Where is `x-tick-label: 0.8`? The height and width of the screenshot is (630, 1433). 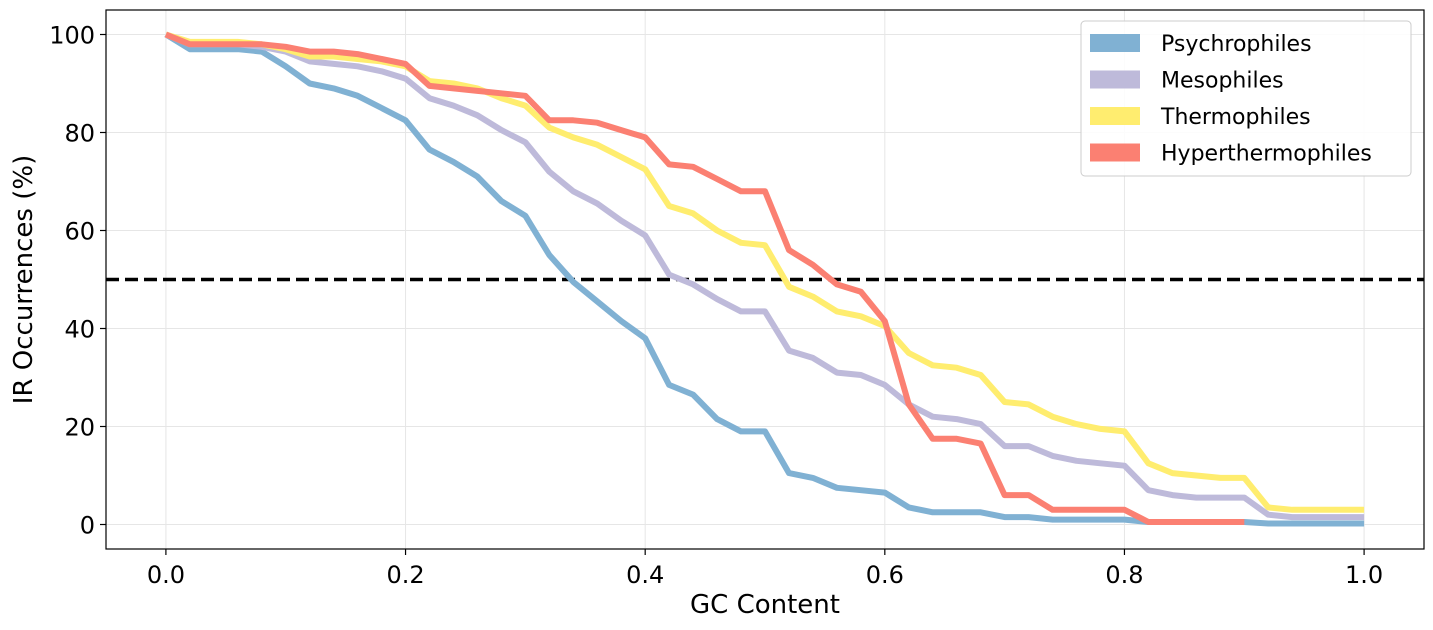
x-tick-label: 0.8 is located at coordinates (1124, 575).